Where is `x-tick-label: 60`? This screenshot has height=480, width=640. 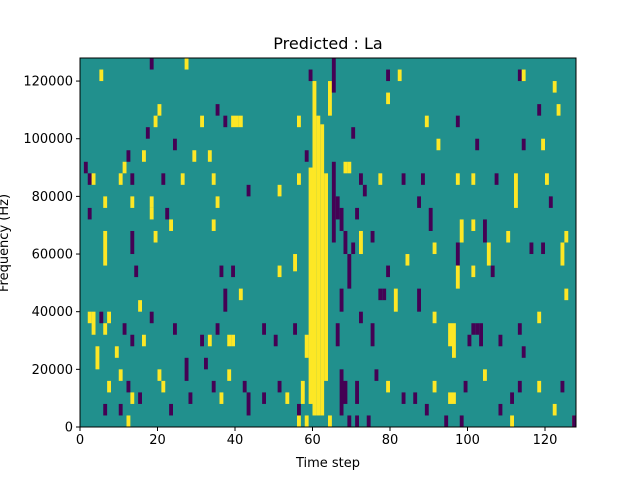
x-tick-label: 60 is located at coordinates (312, 440).